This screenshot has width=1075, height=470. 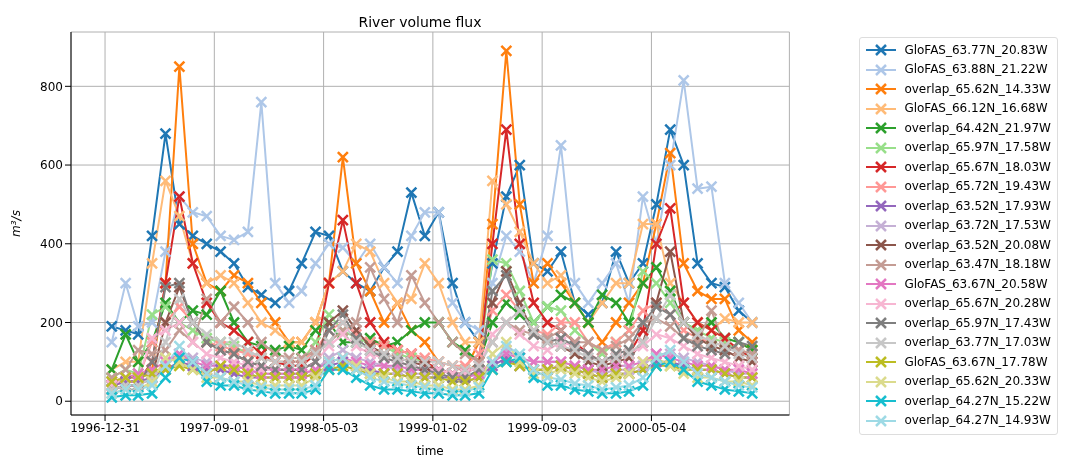 What do you see at coordinates (976, 108) in the screenshot?
I see `legend-label: GloFAS_66.12N_16.68W` at bounding box center [976, 108].